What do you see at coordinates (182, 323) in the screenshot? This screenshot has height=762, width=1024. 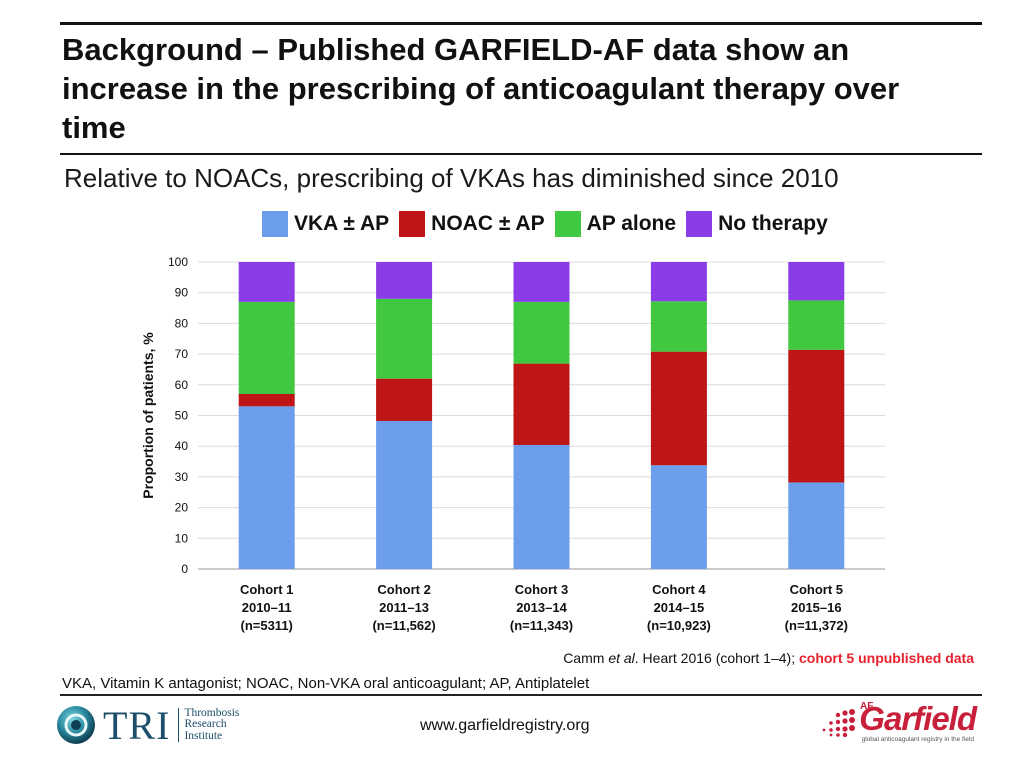 I see `y-tick-label: 80` at bounding box center [182, 323].